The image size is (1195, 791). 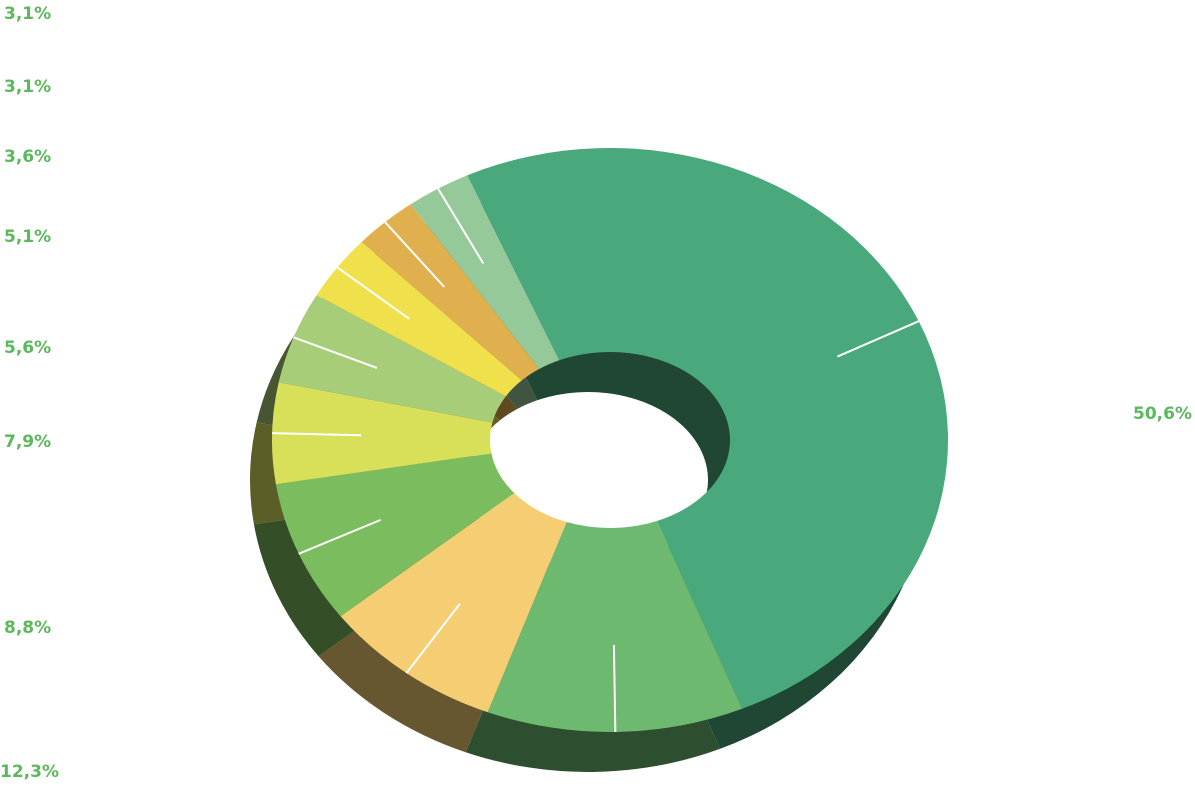 What do you see at coordinates (1162, 414) in the screenshot?
I see `value-label: 50,6%` at bounding box center [1162, 414].